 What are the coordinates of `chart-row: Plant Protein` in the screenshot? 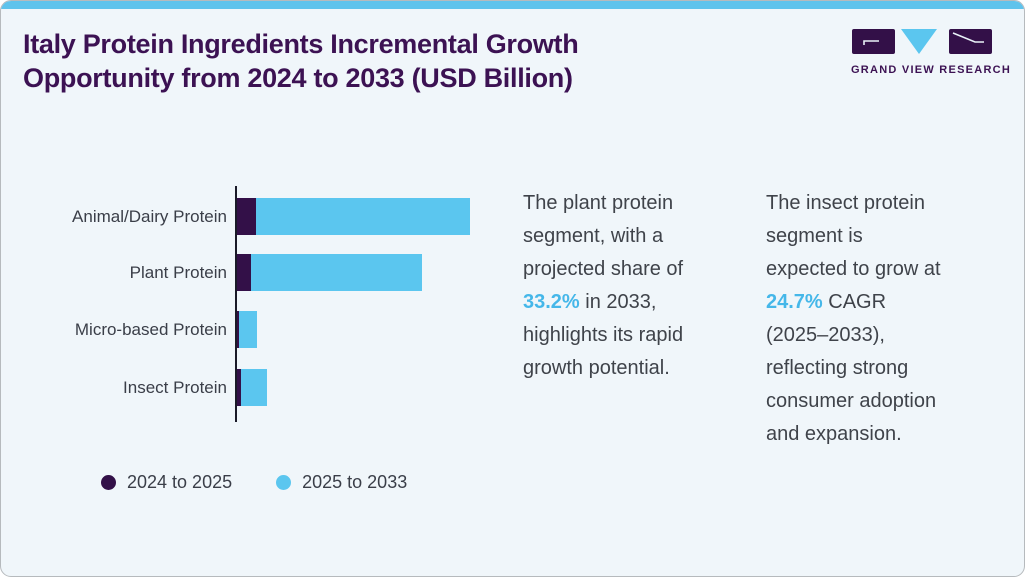 It's located at (211, 272).